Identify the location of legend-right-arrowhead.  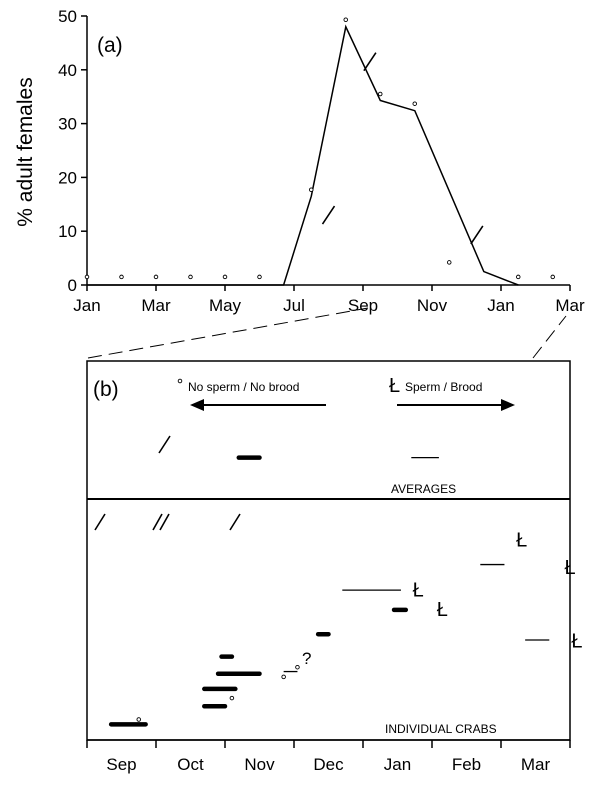
(508, 405).